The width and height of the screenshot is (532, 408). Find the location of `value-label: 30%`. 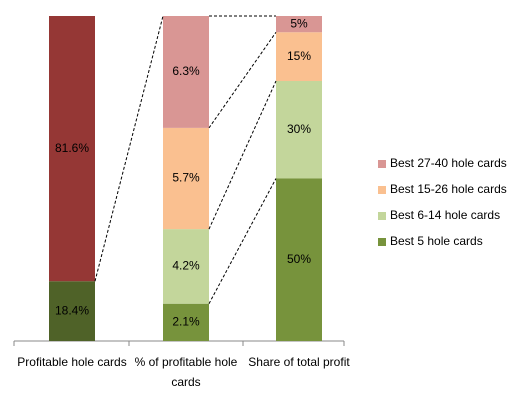

value-label: 30% is located at coordinates (299, 129).